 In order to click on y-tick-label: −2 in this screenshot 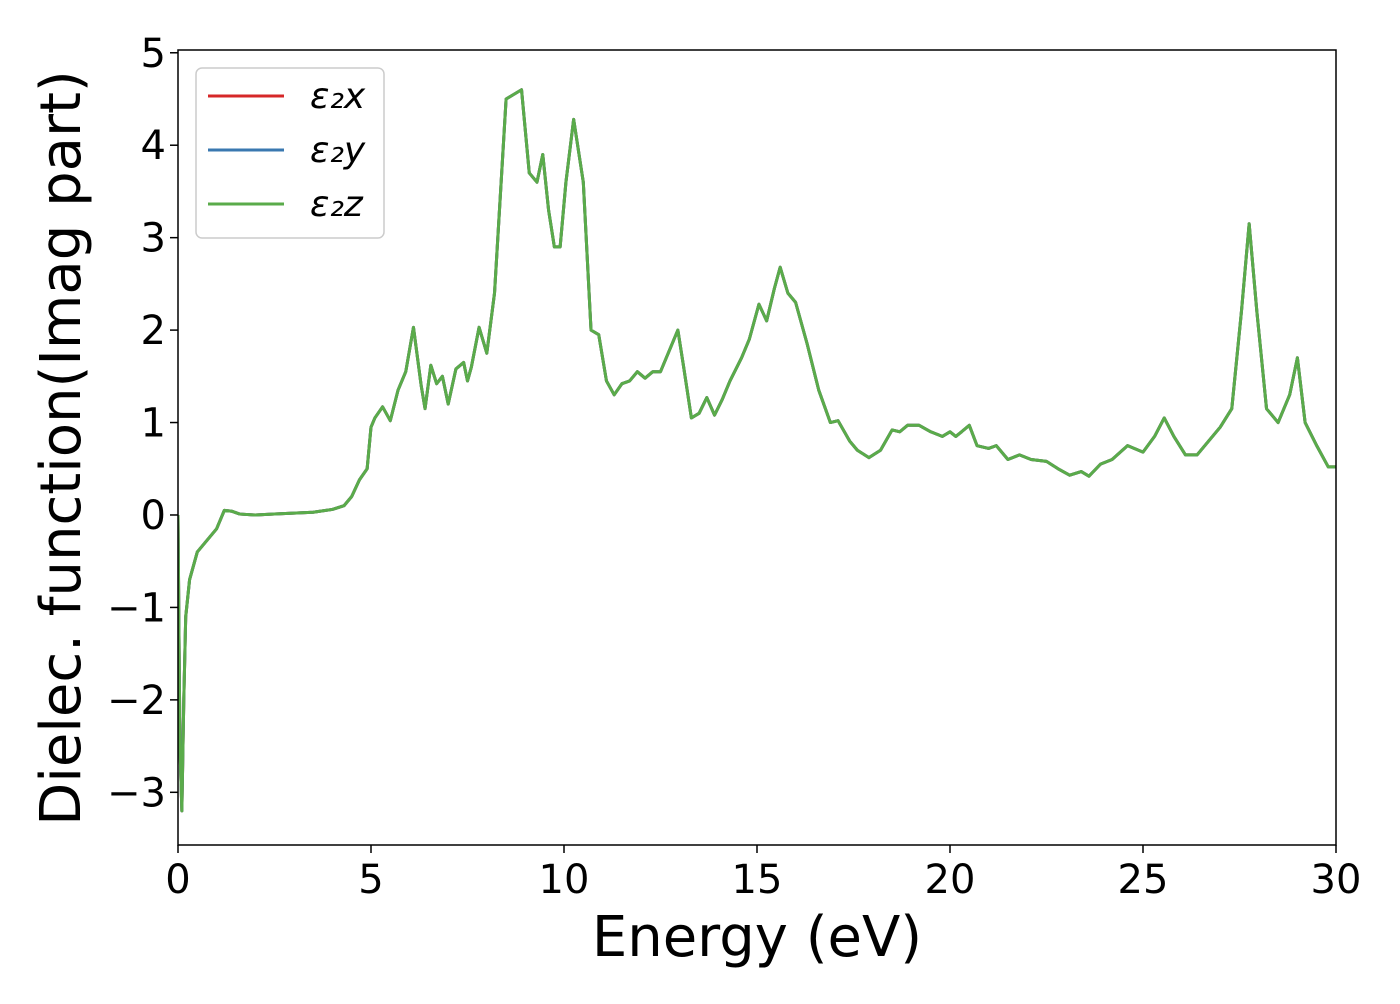, I will do `click(136, 701)`.